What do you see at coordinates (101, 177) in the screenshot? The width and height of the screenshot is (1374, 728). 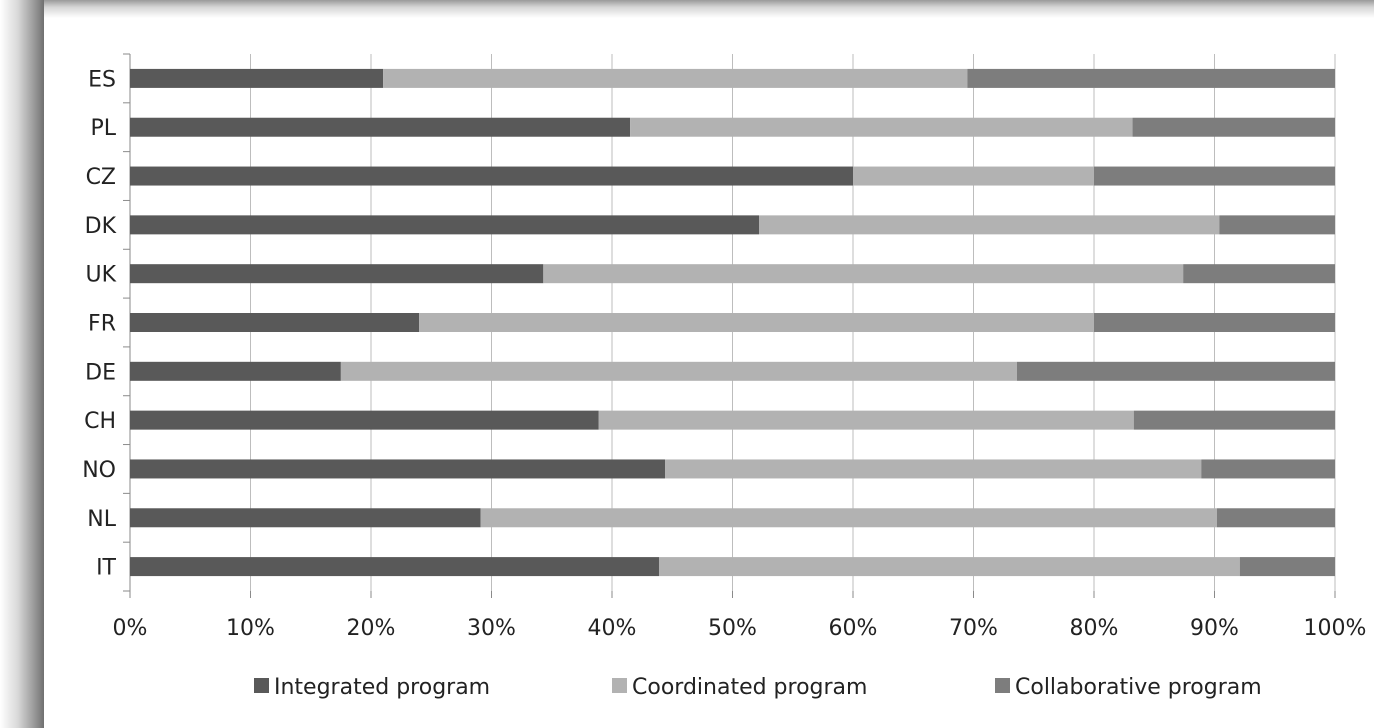 I see `category-label-cz: CZ` at bounding box center [101, 177].